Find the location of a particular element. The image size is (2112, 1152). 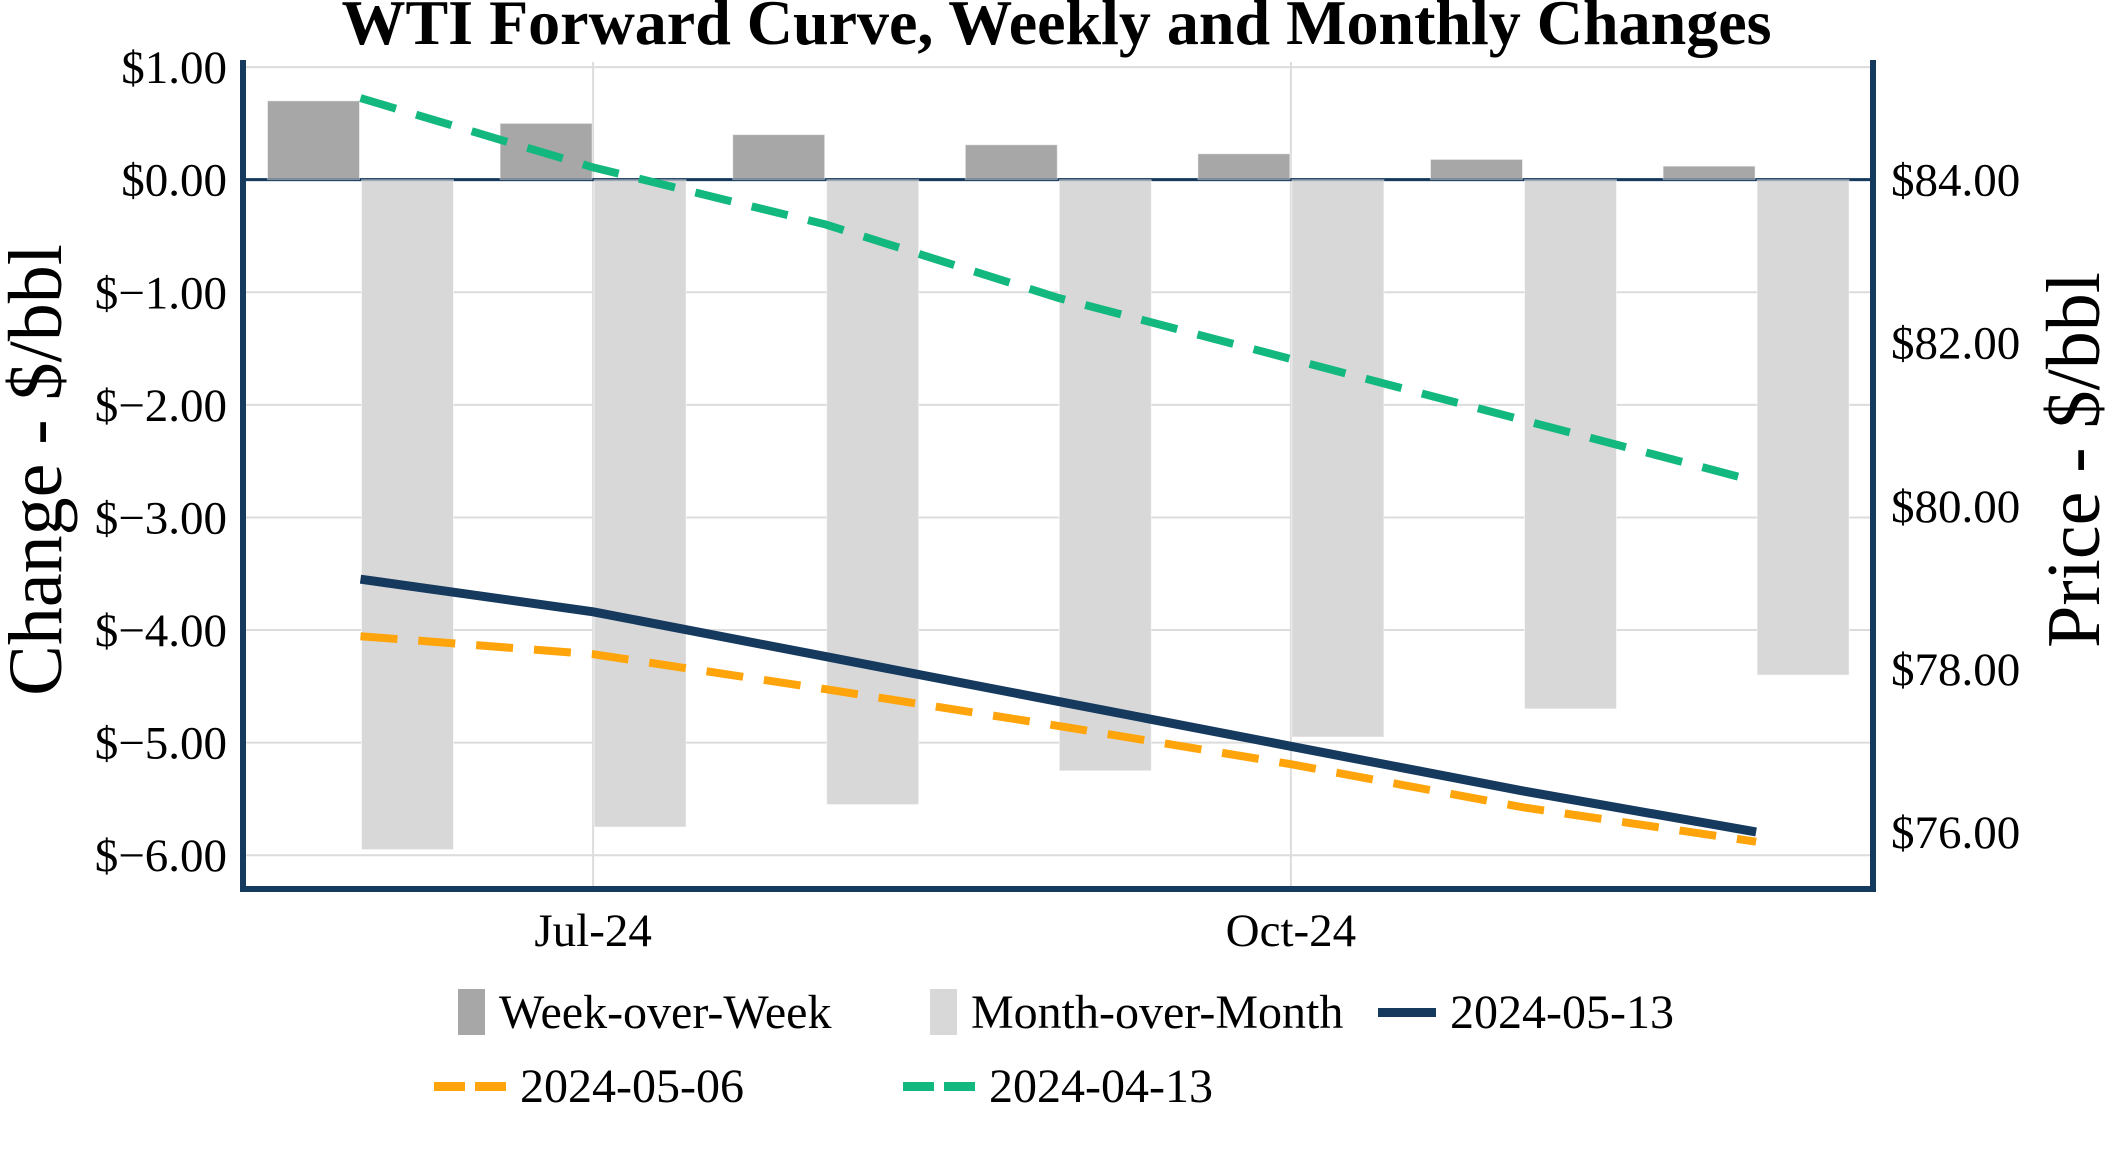

left-axis-tick-label: $−4.00 is located at coordinates (161, 631).